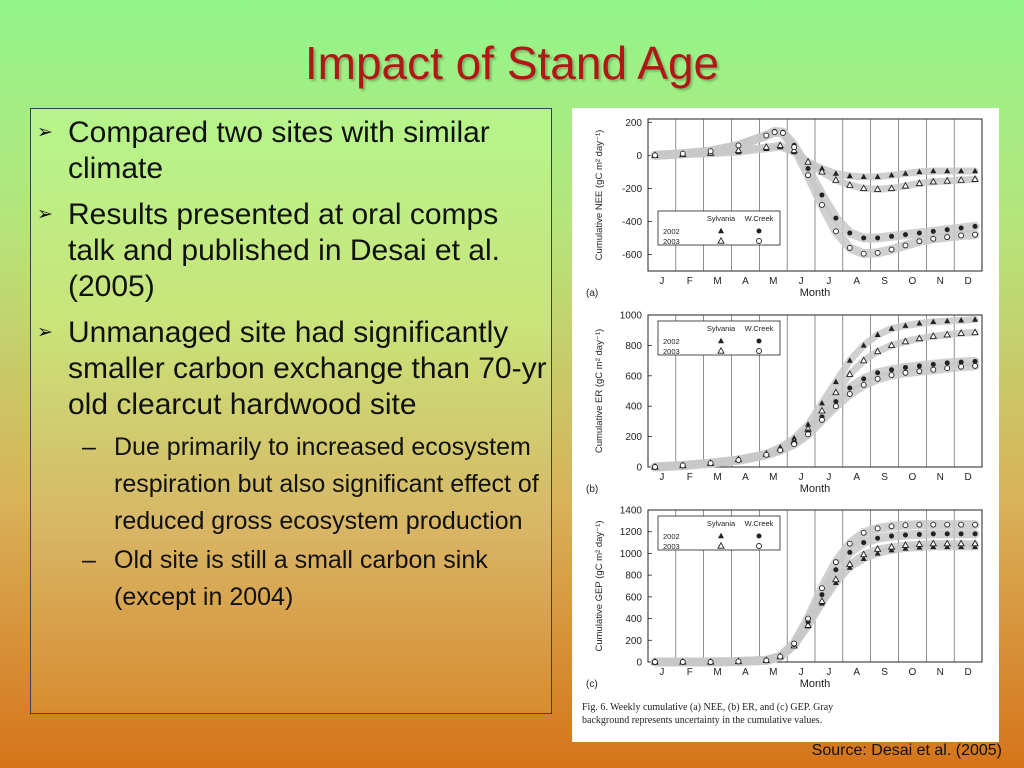 Image resolution: width=1024 pixels, height=768 pixels. Describe the element at coordinates (690, 477) in the screenshot. I see `x-tick-label: F` at that location.